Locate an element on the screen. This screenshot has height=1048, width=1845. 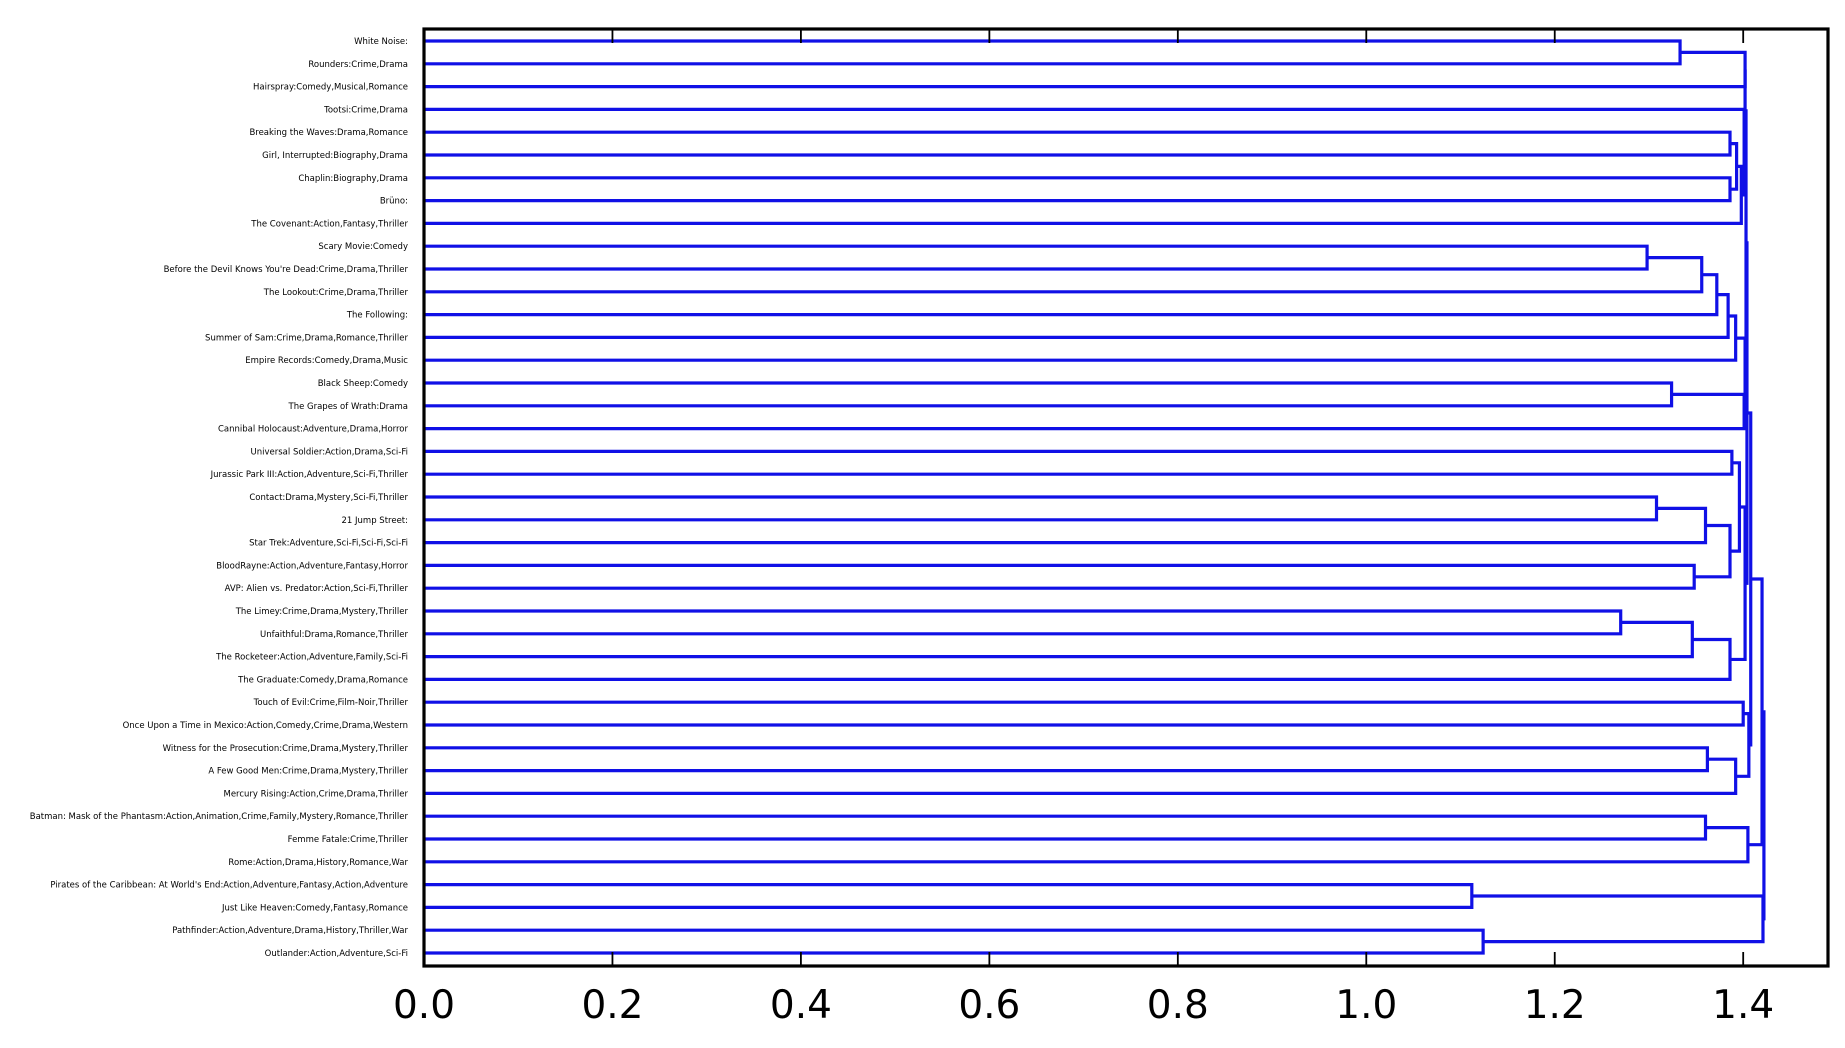
leaf-label: White Noise: is located at coordinates (381, 42).